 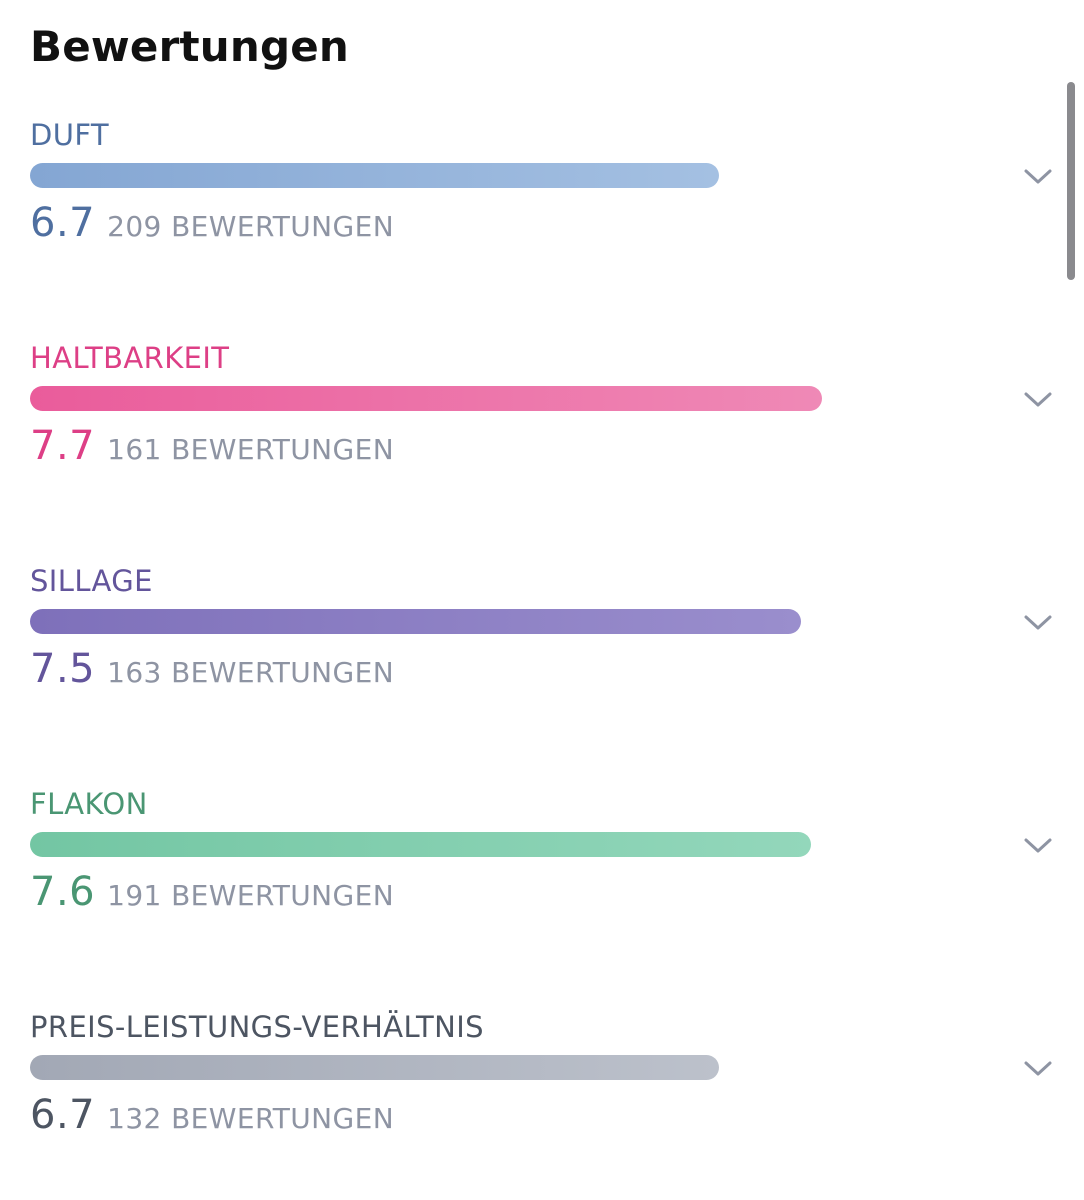 I want to click on rating-section-duft: DUFT 6.7 209 BEWERTUNGEN, so click(x=545, y=198).